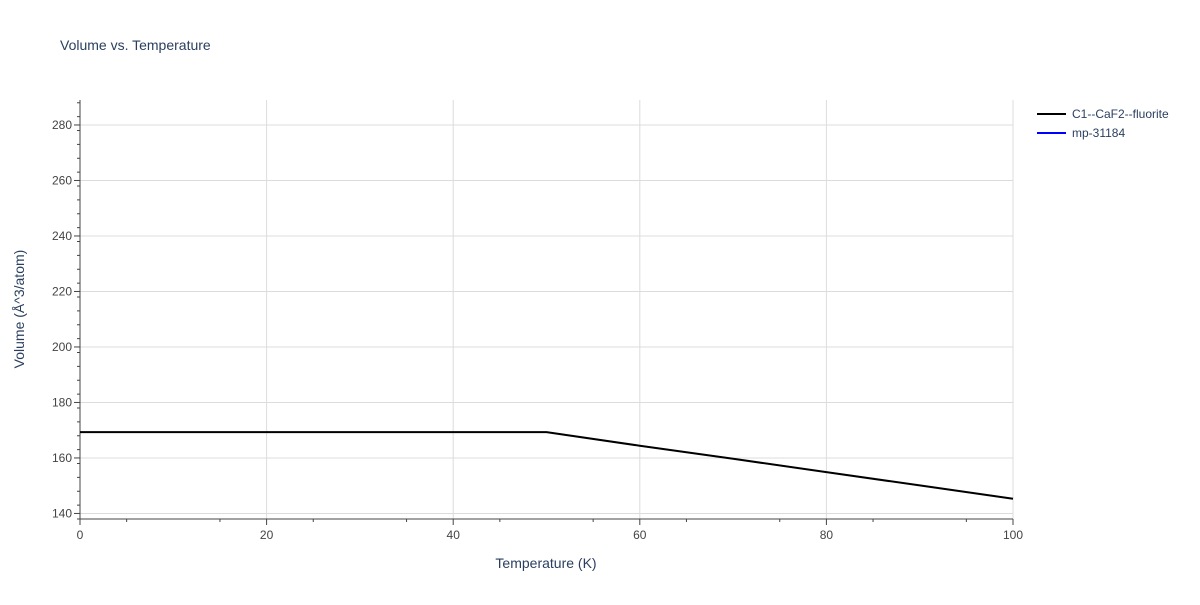 This screenshot has height=605, width=1200. What do you see at coordinates (545, 563) in the screenshot?
I see `x-axis-label: Temperature (K)` at bounding box center [545, 563].